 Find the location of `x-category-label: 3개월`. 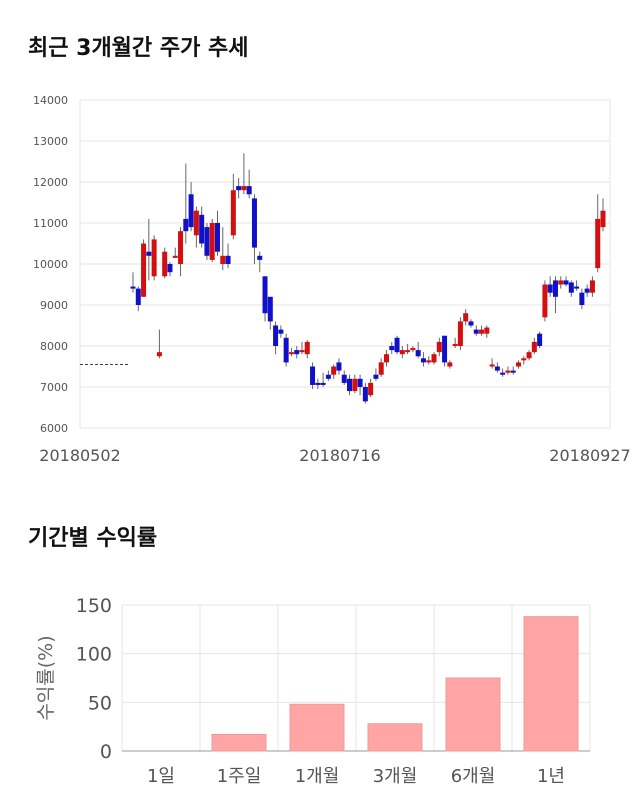

x-category-label: 3개월 is located at coordinates (395, 776).